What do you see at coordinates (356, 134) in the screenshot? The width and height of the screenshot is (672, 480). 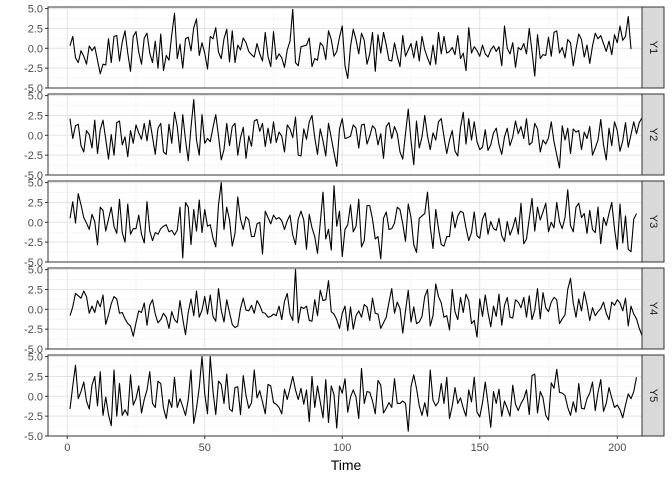 I see `series-line-Y2` at bounding box center [356, 134].